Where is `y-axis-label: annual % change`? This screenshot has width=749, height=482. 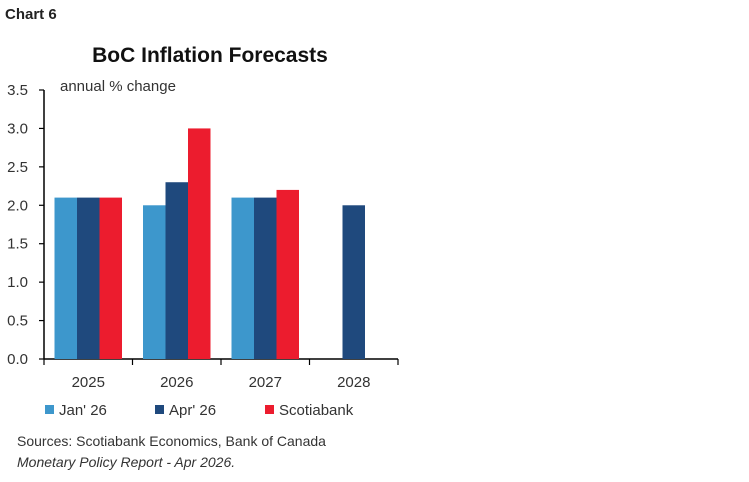
y-axis-label: annual % change is located at coordinates (118, 86).